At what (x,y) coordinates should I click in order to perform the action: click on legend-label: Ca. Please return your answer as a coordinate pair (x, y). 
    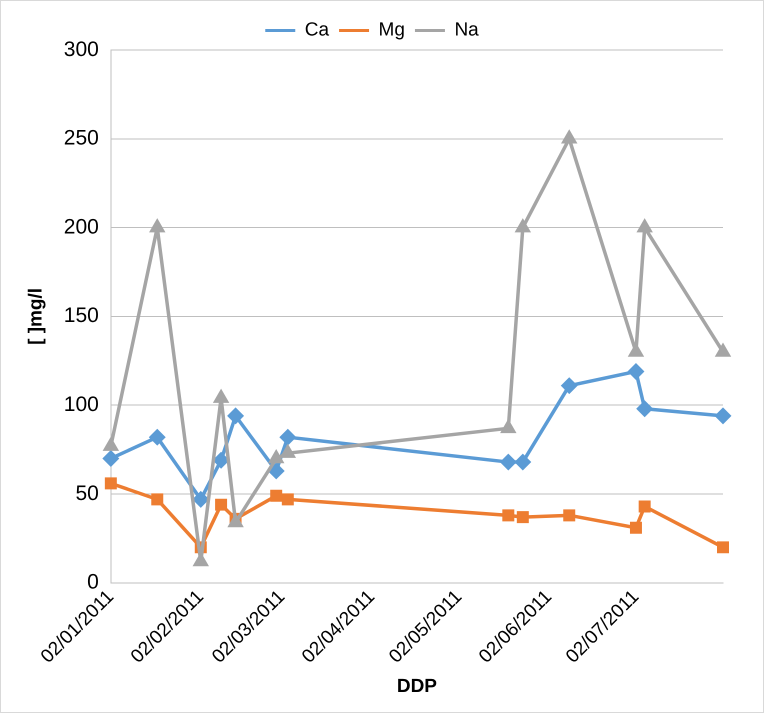
    Looking at the image, I should click on (317, 30).